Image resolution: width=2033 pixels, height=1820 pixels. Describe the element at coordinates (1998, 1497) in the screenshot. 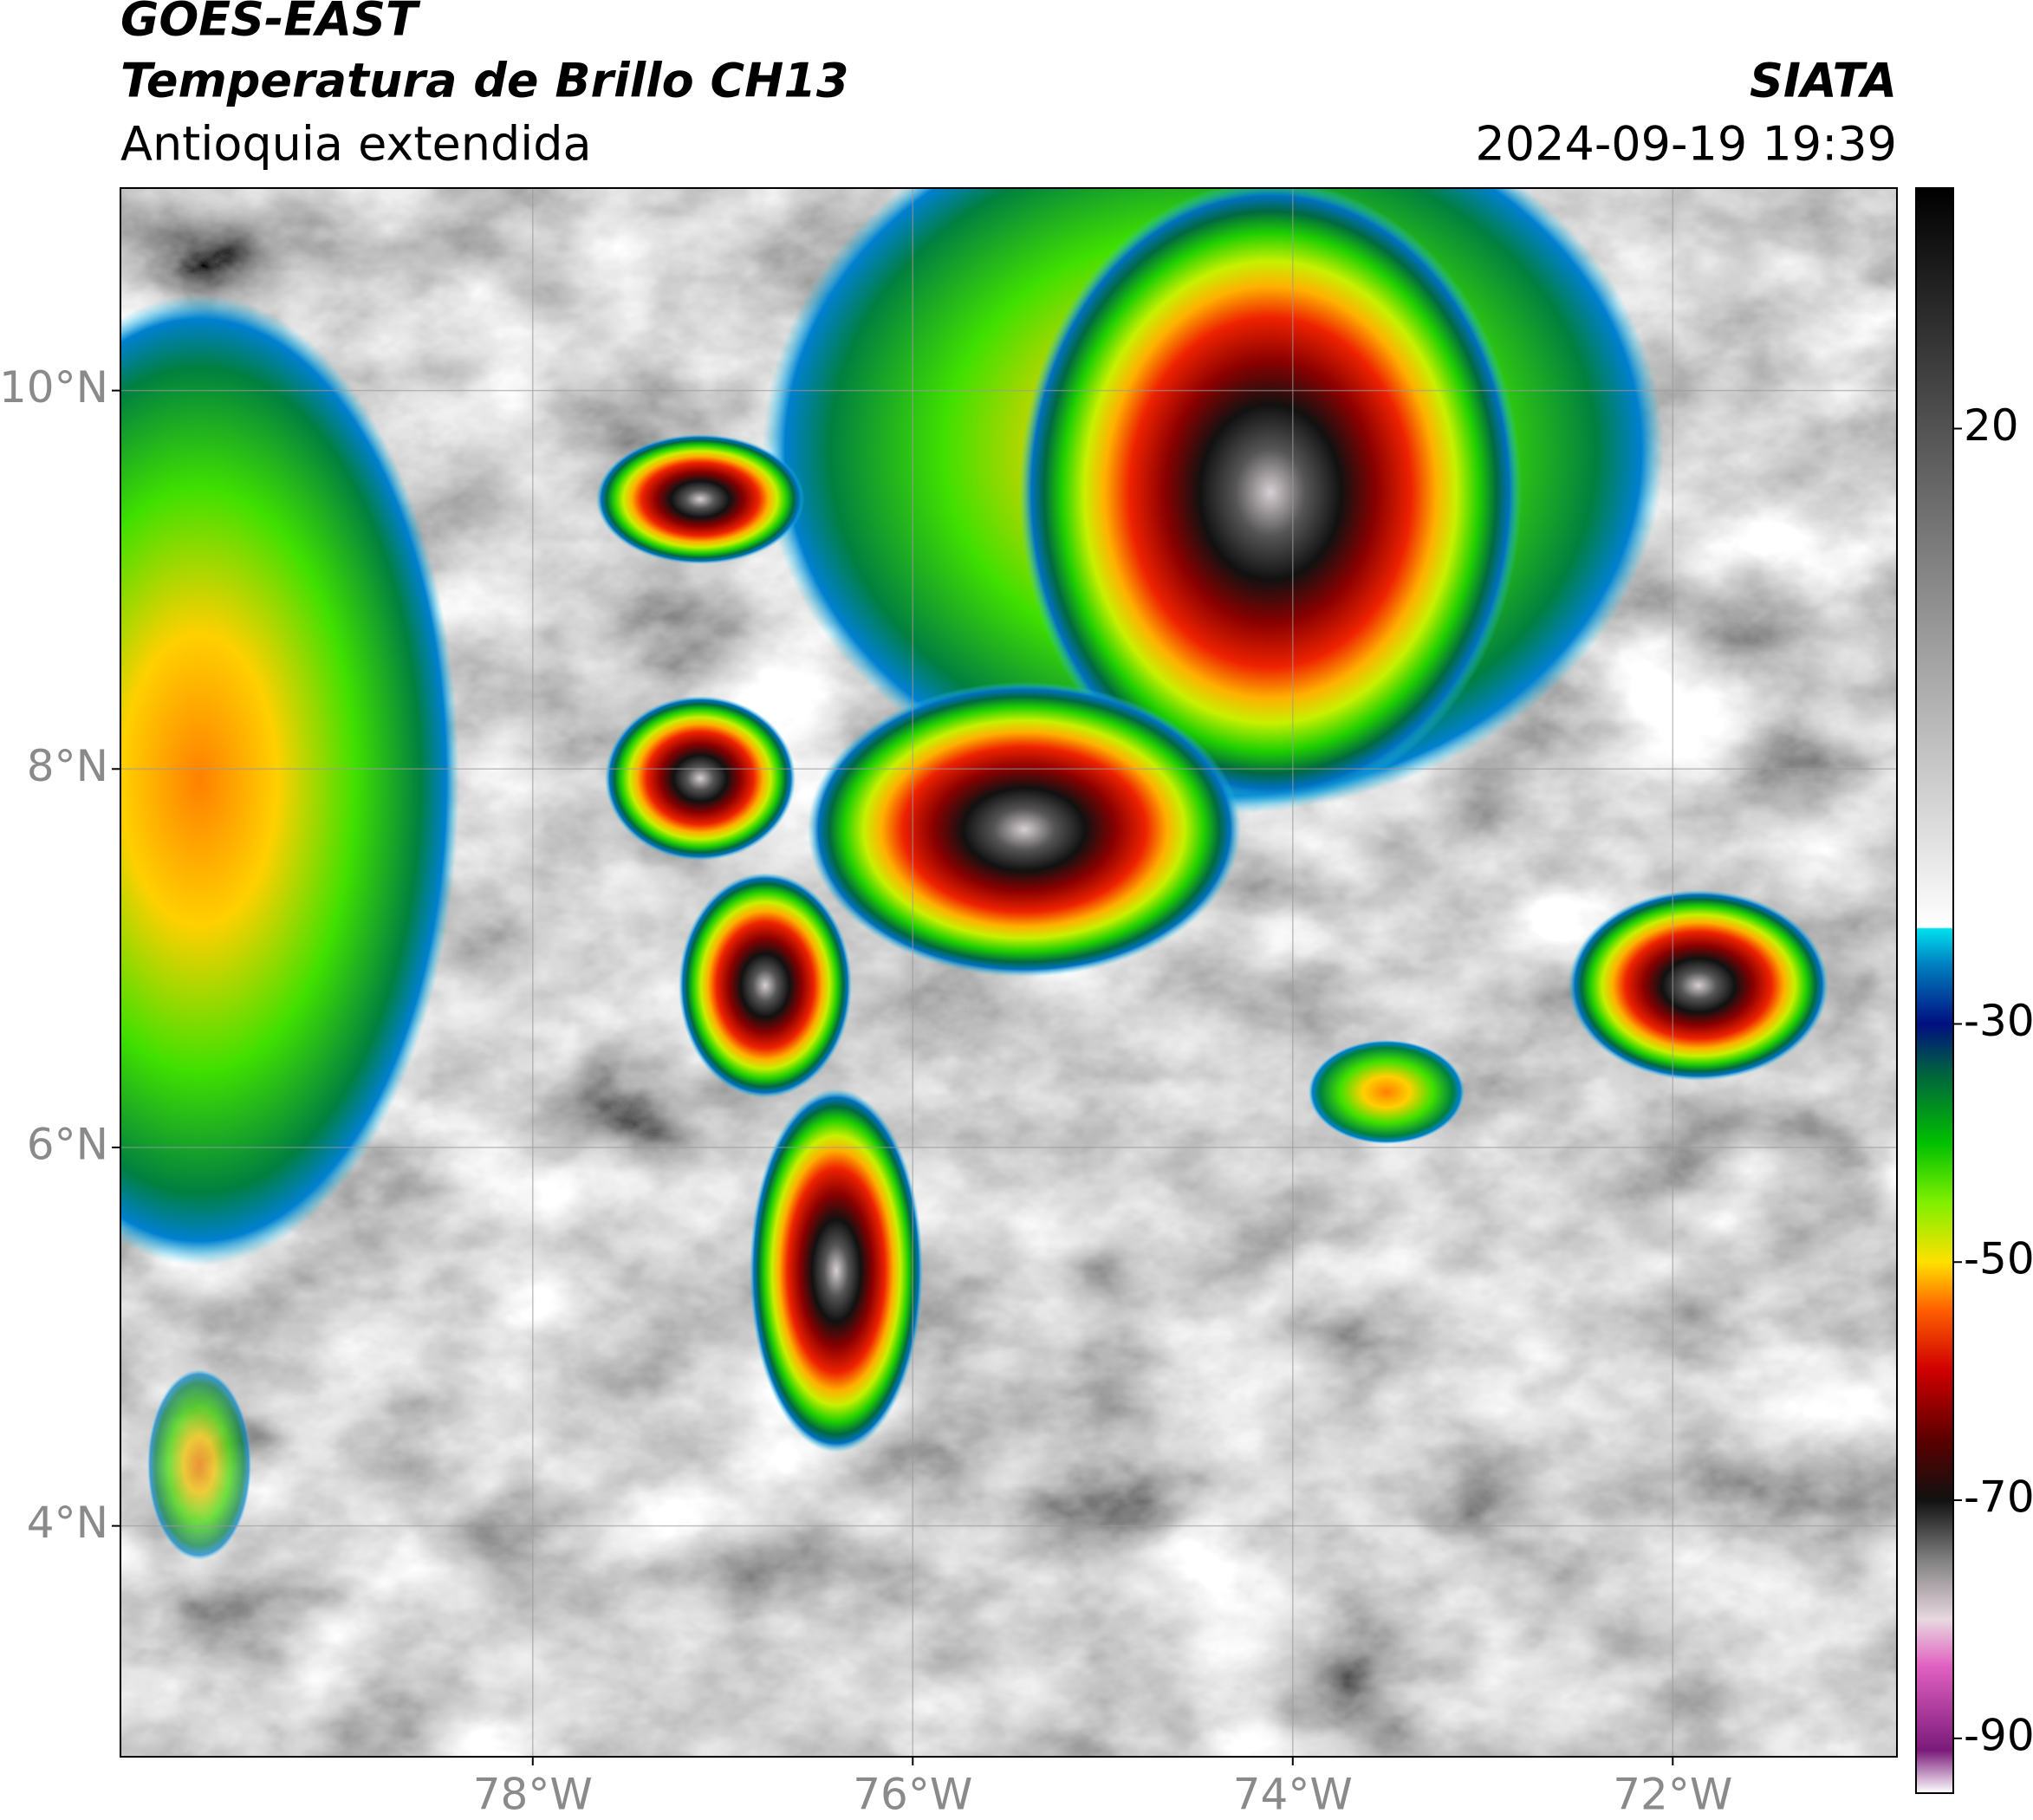

I see `colorbar-tick-label: -70` at that location.